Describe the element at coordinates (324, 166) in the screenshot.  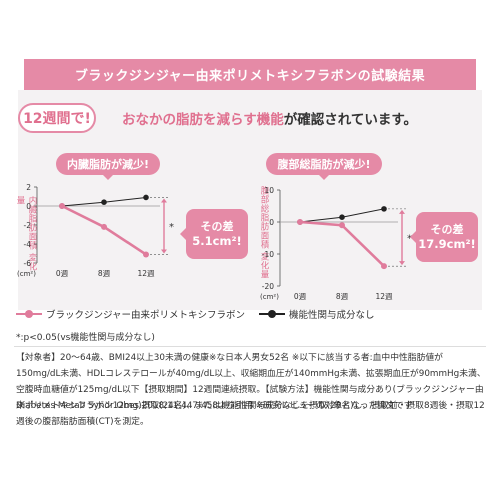
I see `chart2-title: 腹部総脂肪が減少!` at that location.